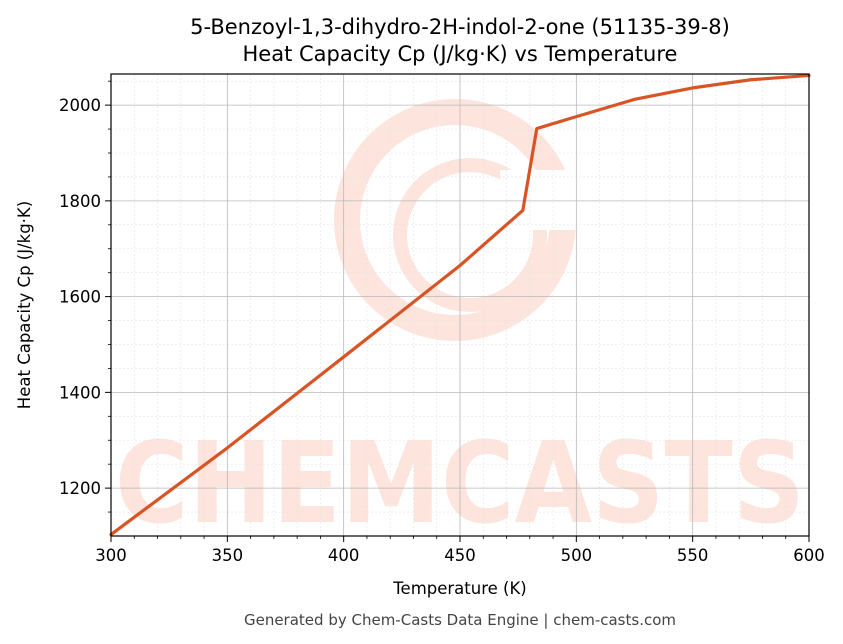 This screenshot has height=644, width=843. I want to click on chart-subtitle: Heat Capacity Cp (J/kg·K) vs Temperature, so click(460, 54).